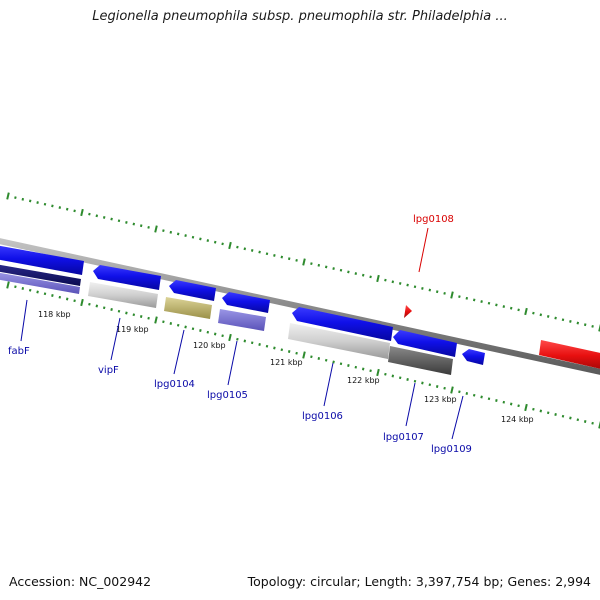 The image size is (600, 600). Describe the element at coordinates (108, 370) in the screenshot. I see `gene-label-vipF: vipF` at that location.